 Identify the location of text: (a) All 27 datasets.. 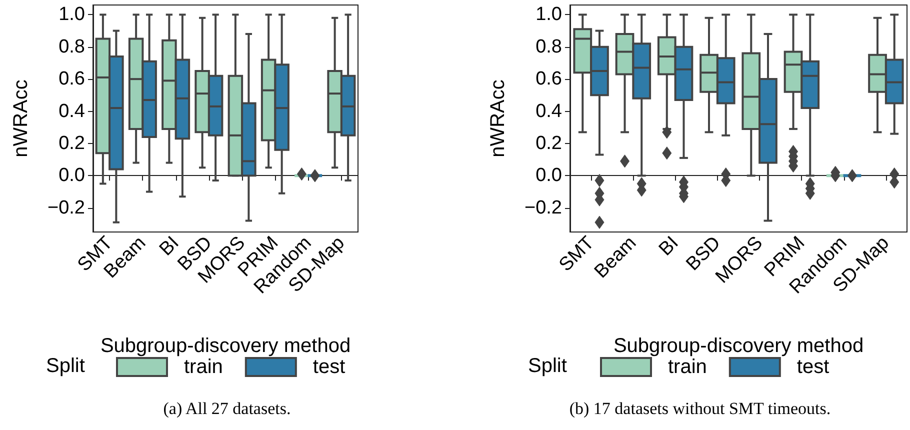
(227, 408).